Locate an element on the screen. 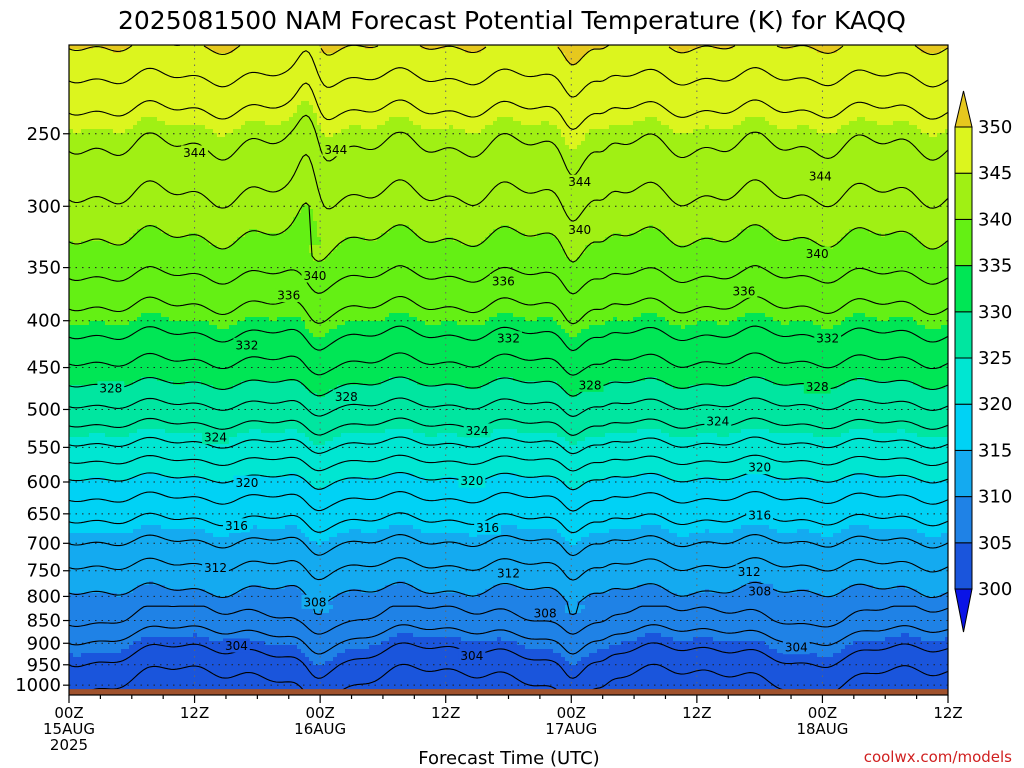 Image resolution: width=1024 pixels, height=768 pixels. y-tick-label: 600 is located at coordinates (44, 482).